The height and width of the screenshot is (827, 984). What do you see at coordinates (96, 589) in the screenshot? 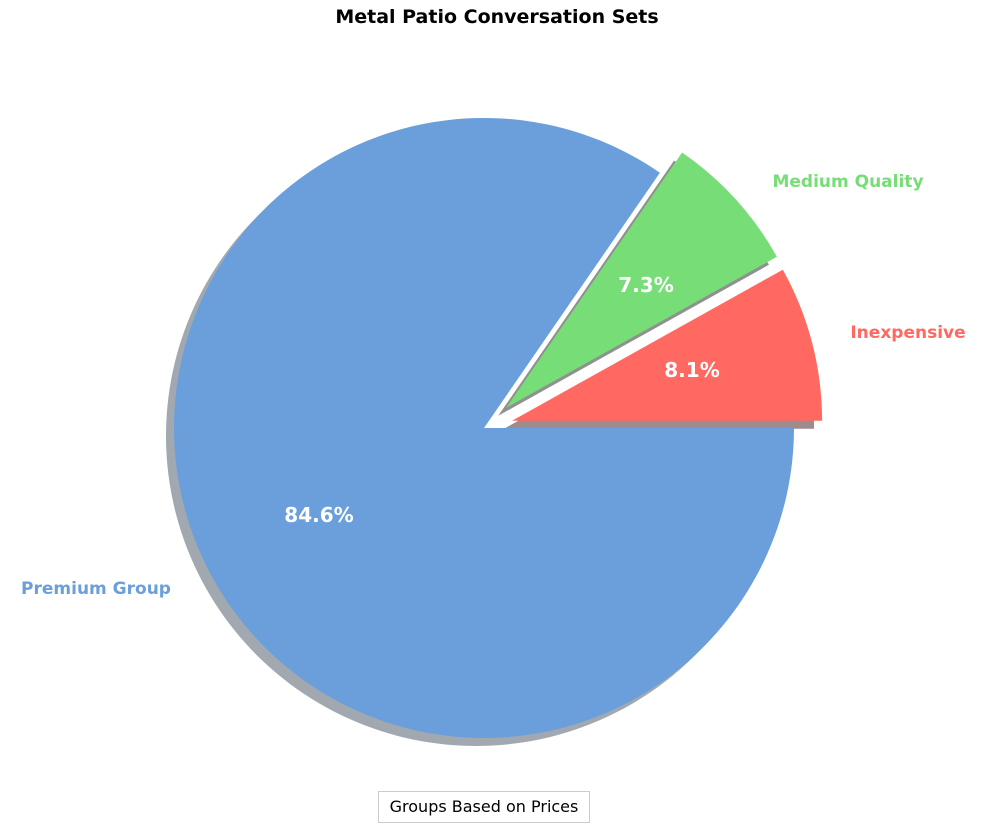
I see `category-label-premium: Premium Group` at bounding box center [96, 589].